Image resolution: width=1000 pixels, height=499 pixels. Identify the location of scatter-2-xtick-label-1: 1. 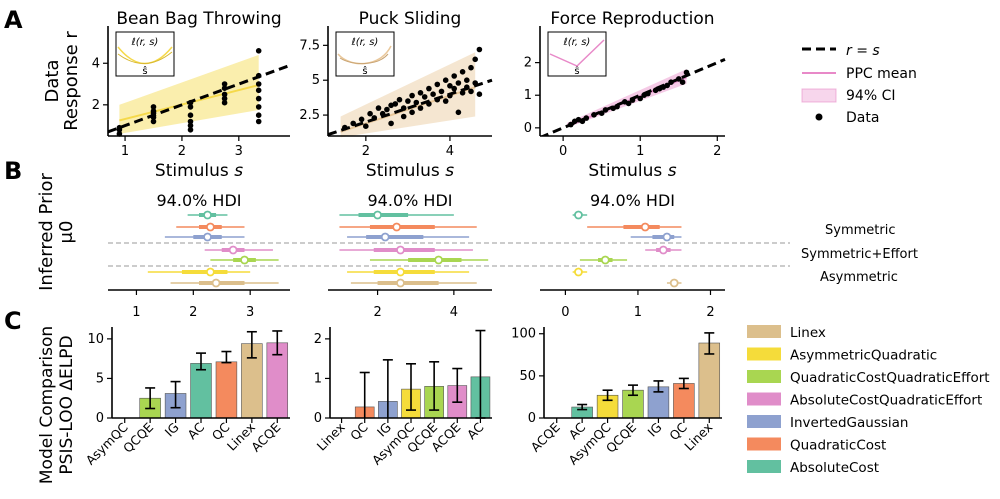
(640, 151).